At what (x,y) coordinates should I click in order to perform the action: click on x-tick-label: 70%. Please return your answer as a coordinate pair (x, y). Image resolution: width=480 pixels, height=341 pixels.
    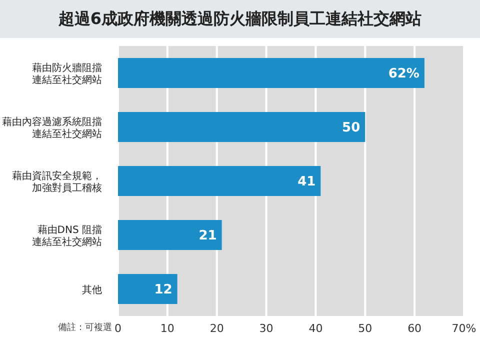
    Looking at the image, I should click on (464, 328).